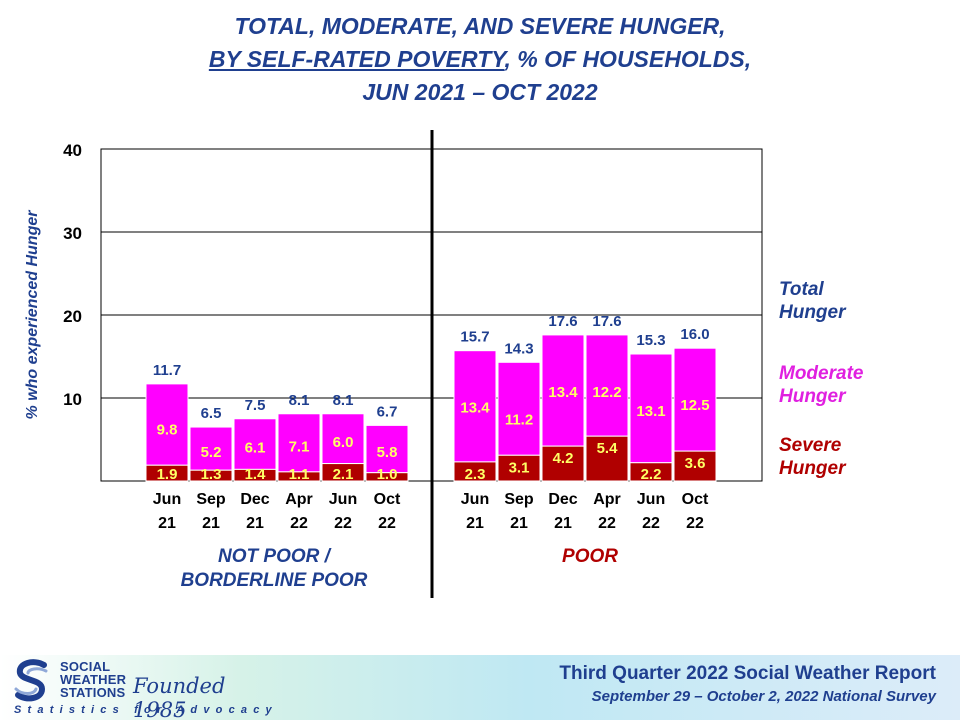 The height and width of the screenshot is (722, 960). I want to click on moderate-value-label: 7.1, so click(299, 446).